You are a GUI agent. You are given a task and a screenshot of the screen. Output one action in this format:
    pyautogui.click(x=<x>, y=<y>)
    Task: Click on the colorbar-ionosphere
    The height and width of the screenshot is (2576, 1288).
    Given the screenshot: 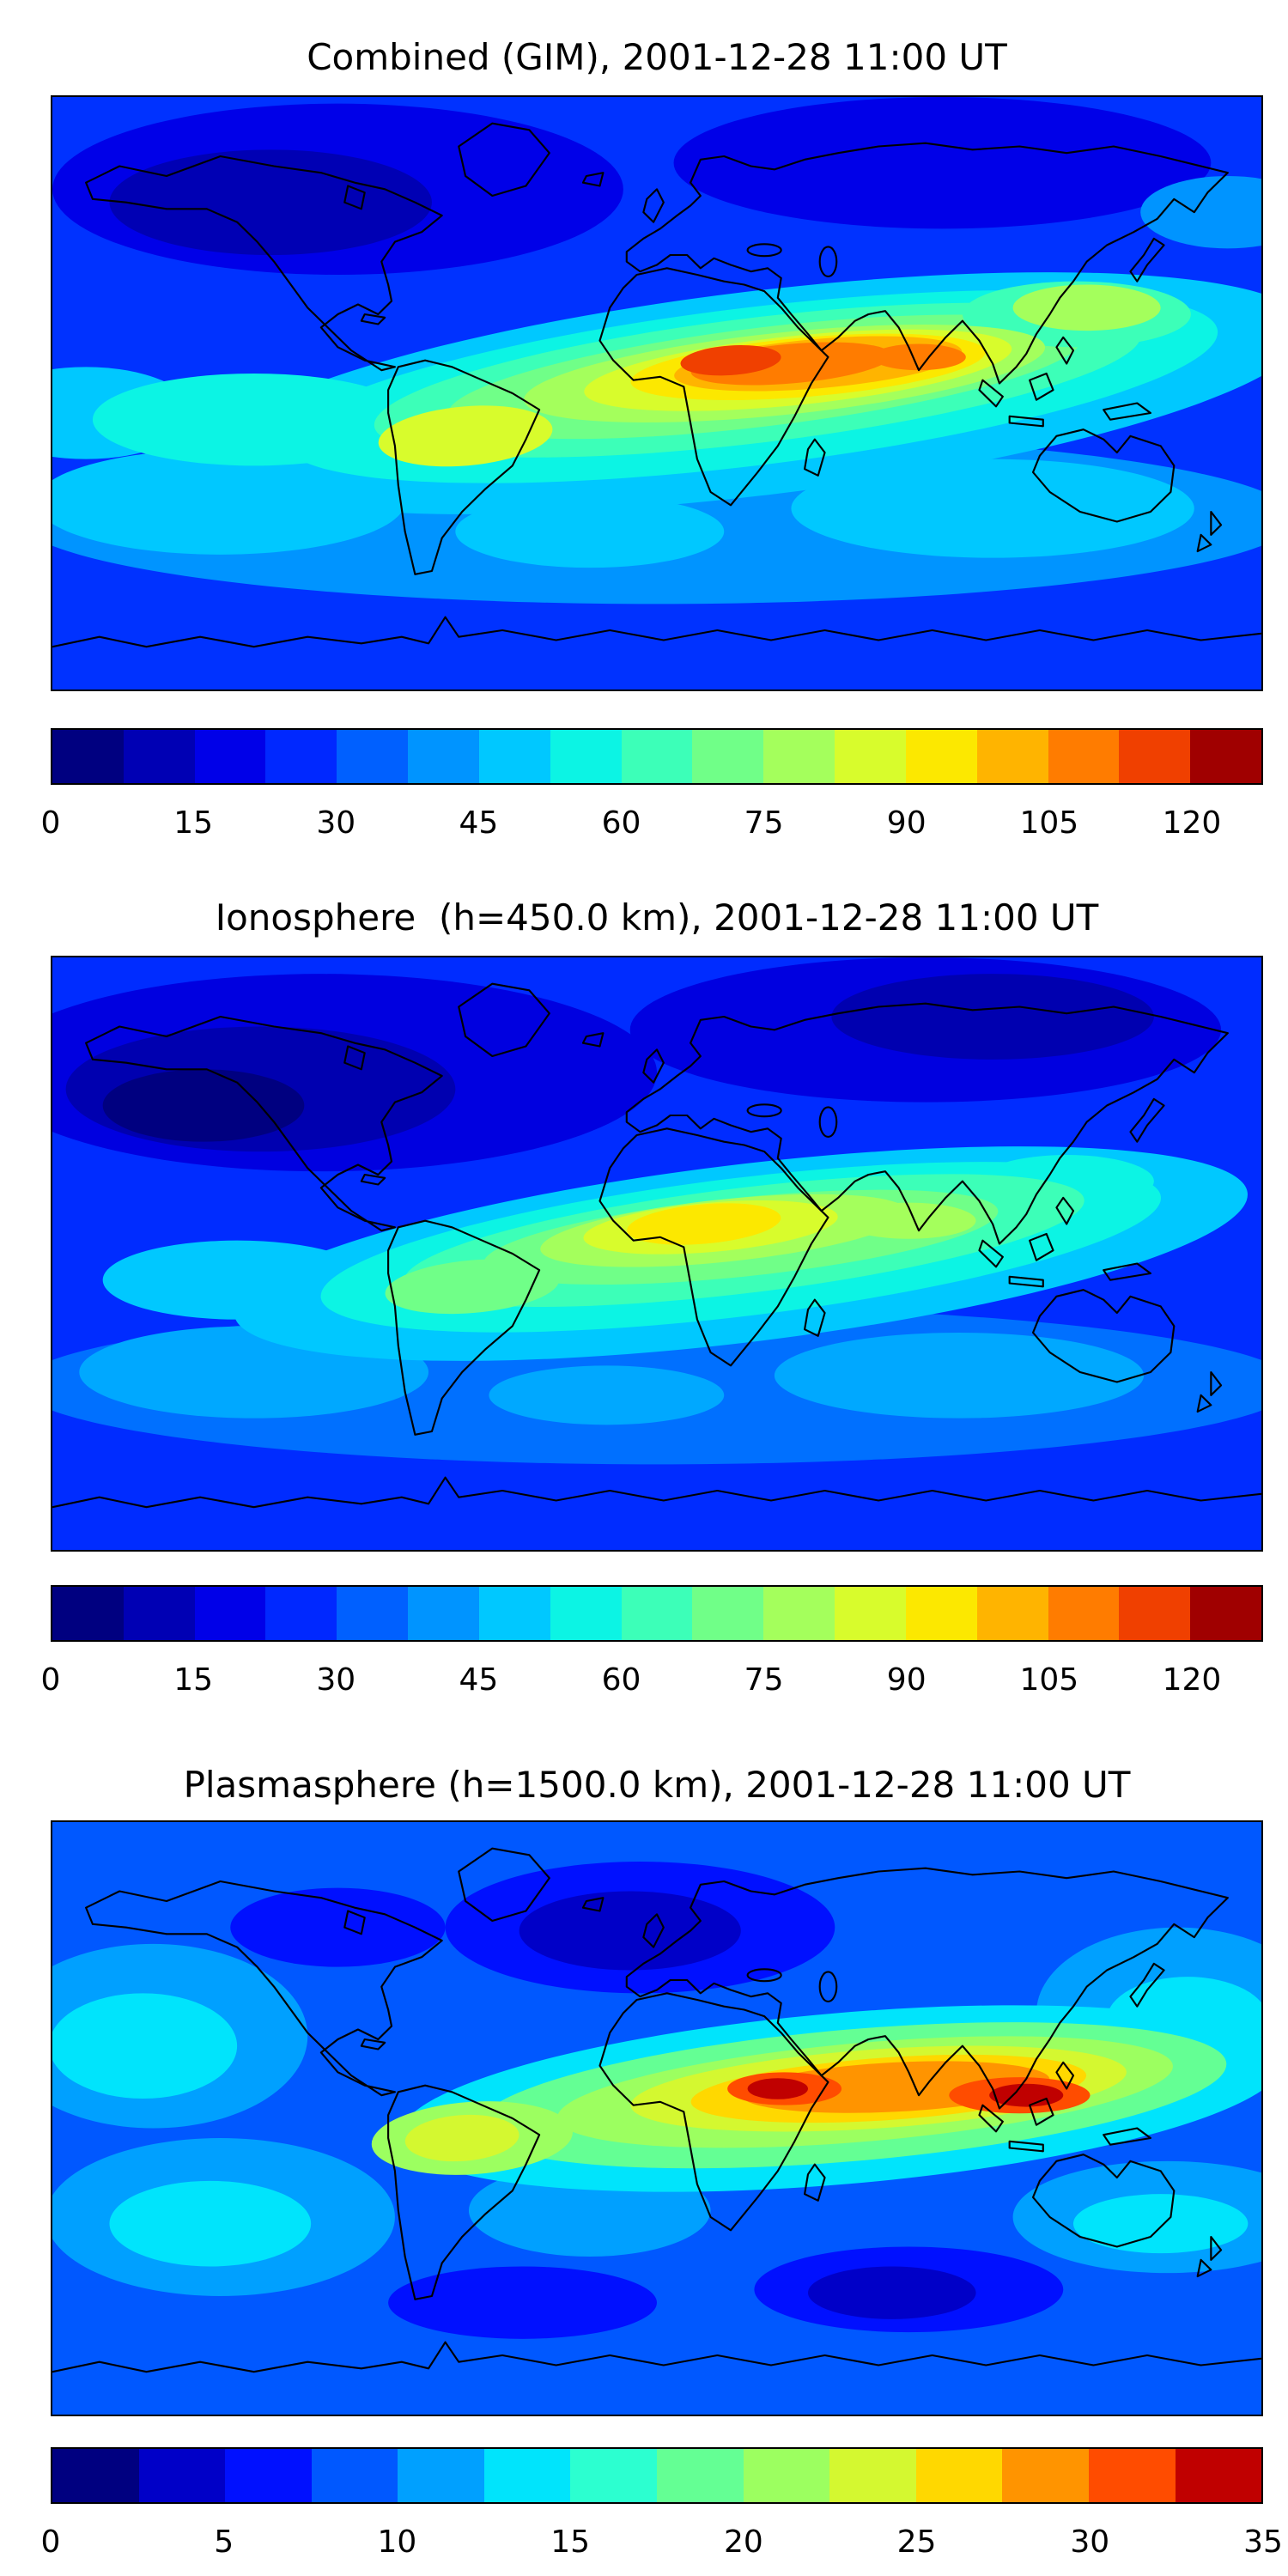 What is the action you would take?
    pyautogui.click(x=657, y=1613)
    